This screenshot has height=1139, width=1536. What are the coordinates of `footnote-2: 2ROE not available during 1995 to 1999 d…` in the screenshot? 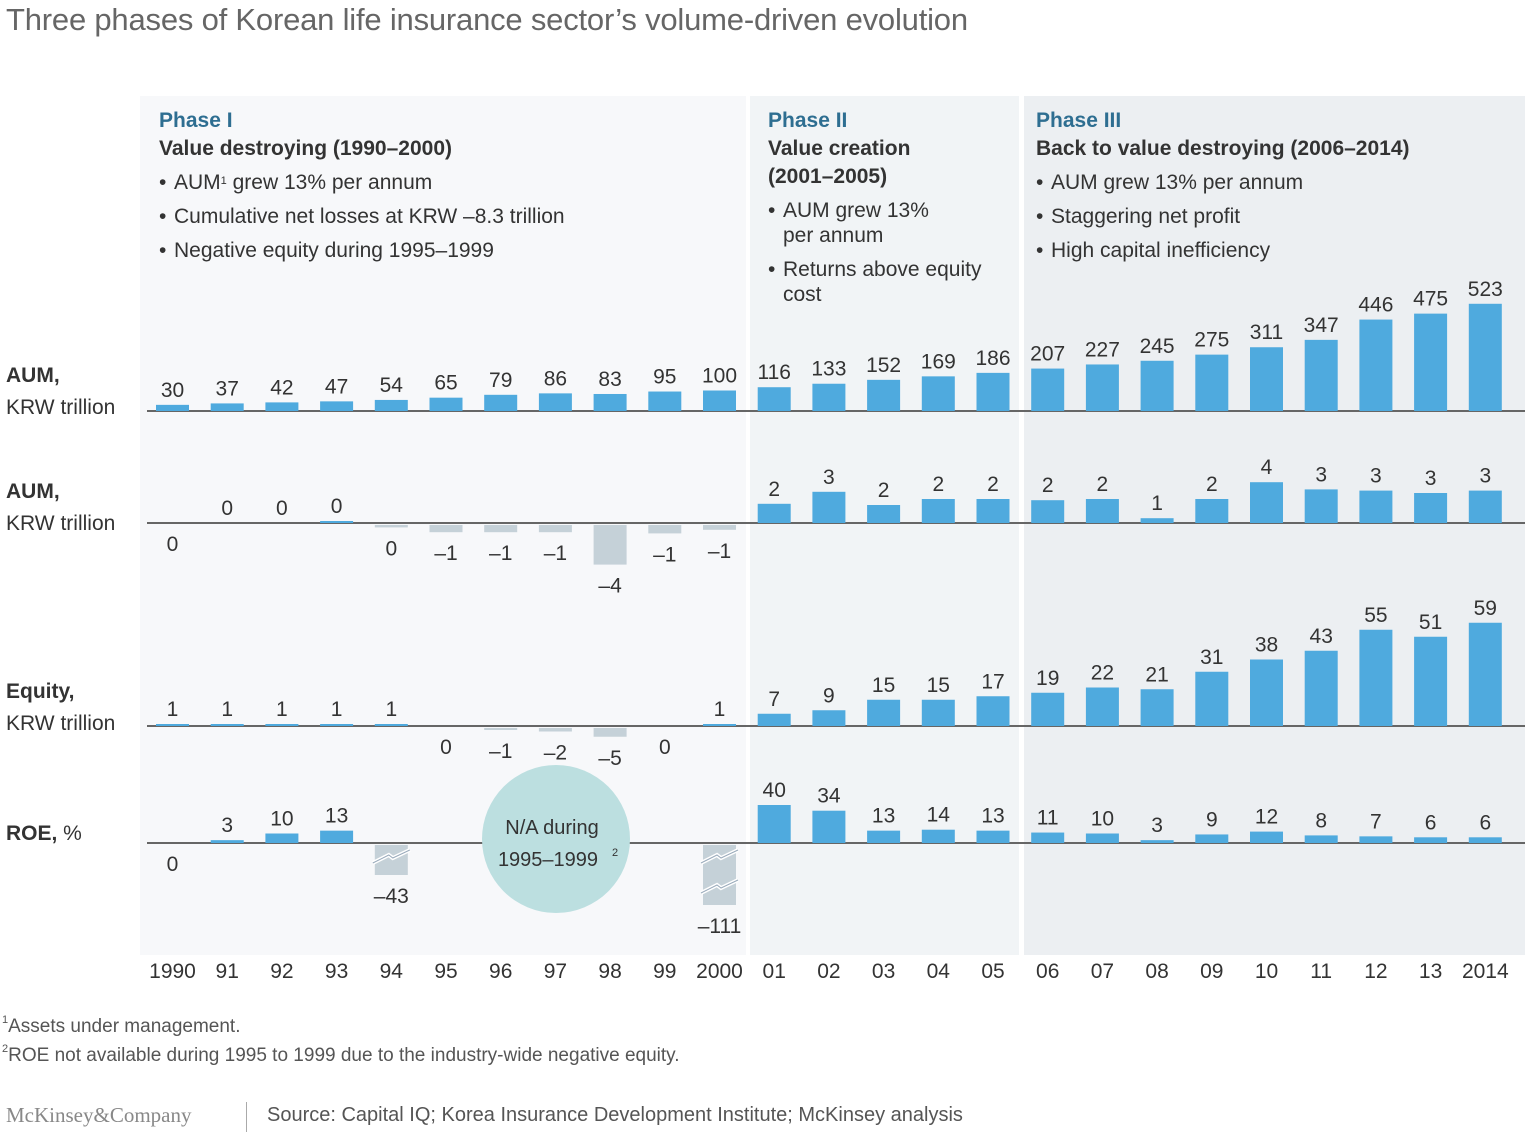 It's located at (341, 1055).